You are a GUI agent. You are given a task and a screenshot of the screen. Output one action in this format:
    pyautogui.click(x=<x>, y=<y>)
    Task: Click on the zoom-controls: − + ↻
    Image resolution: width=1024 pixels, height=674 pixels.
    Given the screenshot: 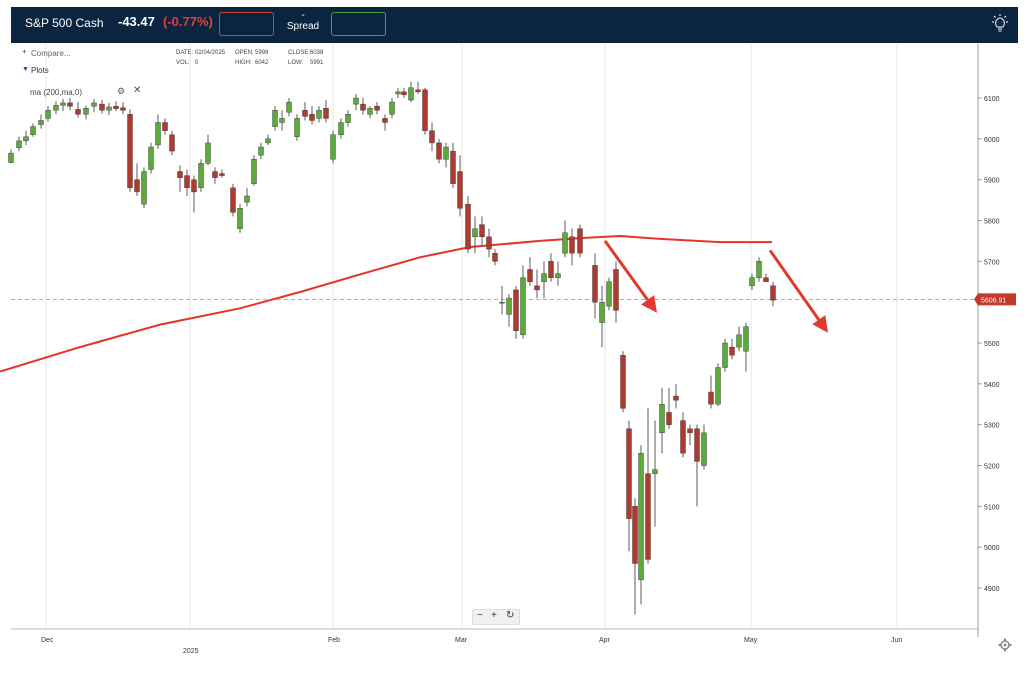 What is the action you would take?
    pyautogui.click(x=496, y=617)
    